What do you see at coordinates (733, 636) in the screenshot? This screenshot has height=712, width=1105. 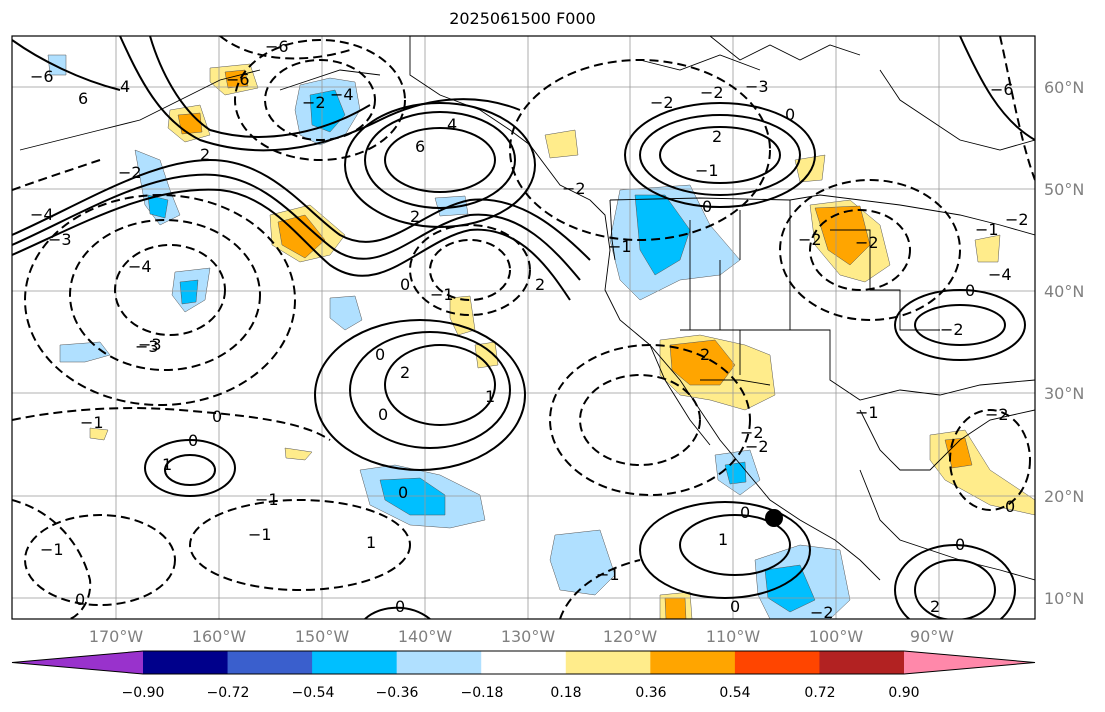 I see `lon-tick-label: 110°W` at bounding box center [733, 636].